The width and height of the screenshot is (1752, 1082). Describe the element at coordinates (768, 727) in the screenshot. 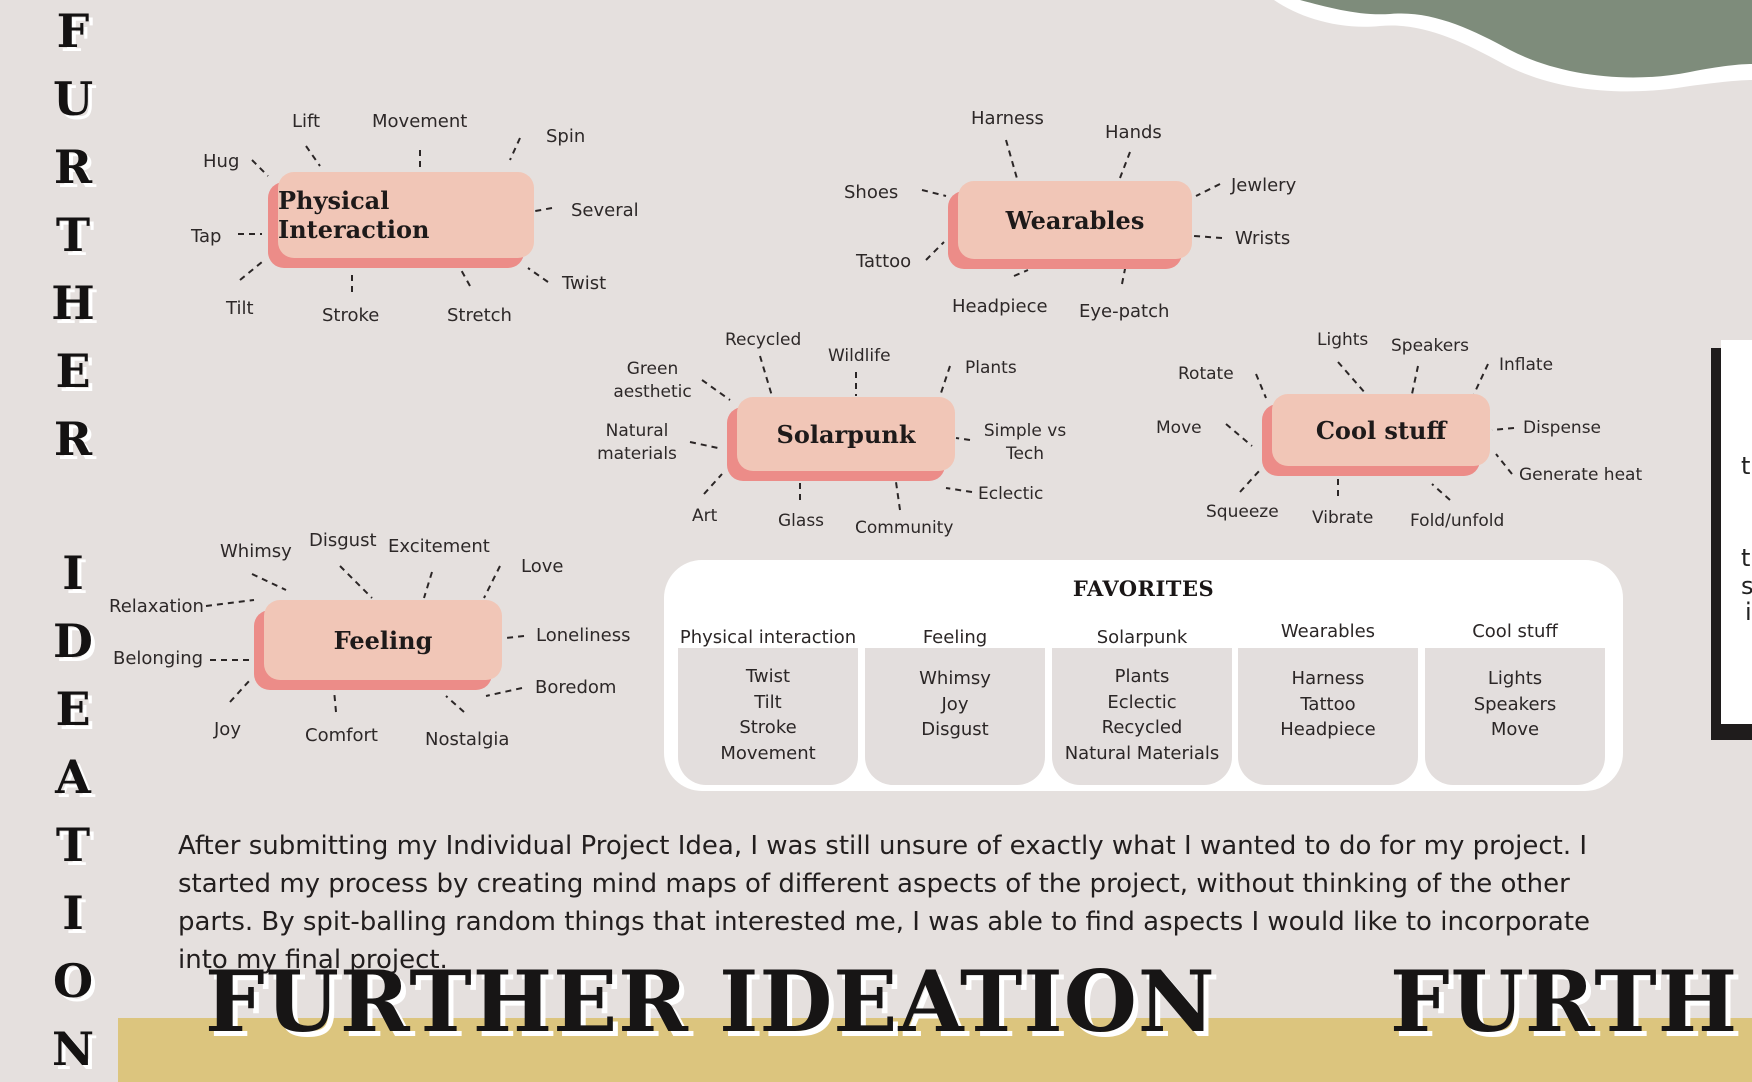

I see `favorites-item: Stroke` at that location.